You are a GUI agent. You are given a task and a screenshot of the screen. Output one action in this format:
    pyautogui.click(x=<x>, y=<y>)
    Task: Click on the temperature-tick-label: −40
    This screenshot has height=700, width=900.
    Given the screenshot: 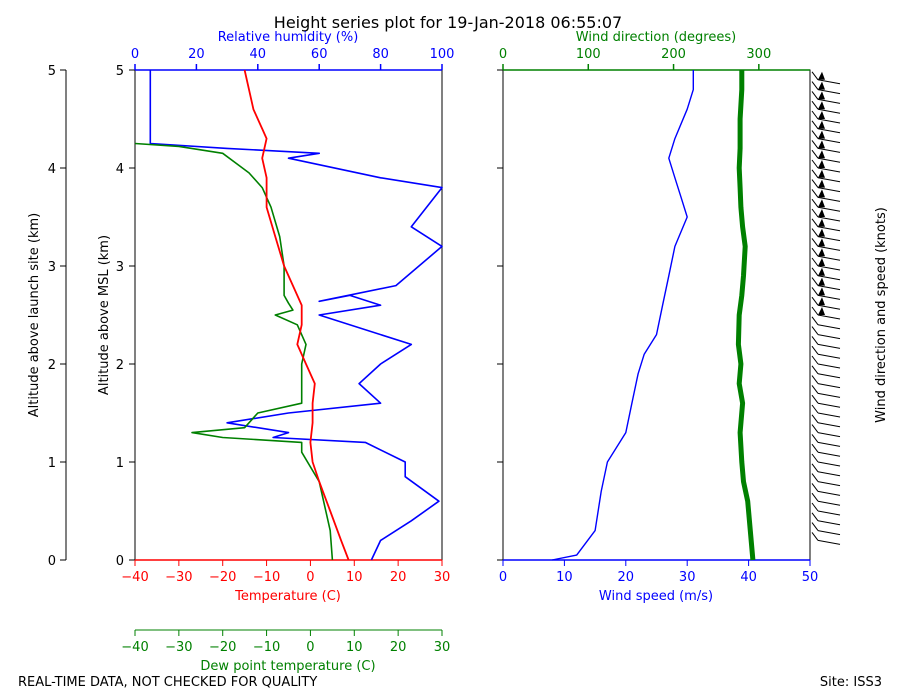 What is the action you would take?
    pyautogui.click(x=134, y=577)
    